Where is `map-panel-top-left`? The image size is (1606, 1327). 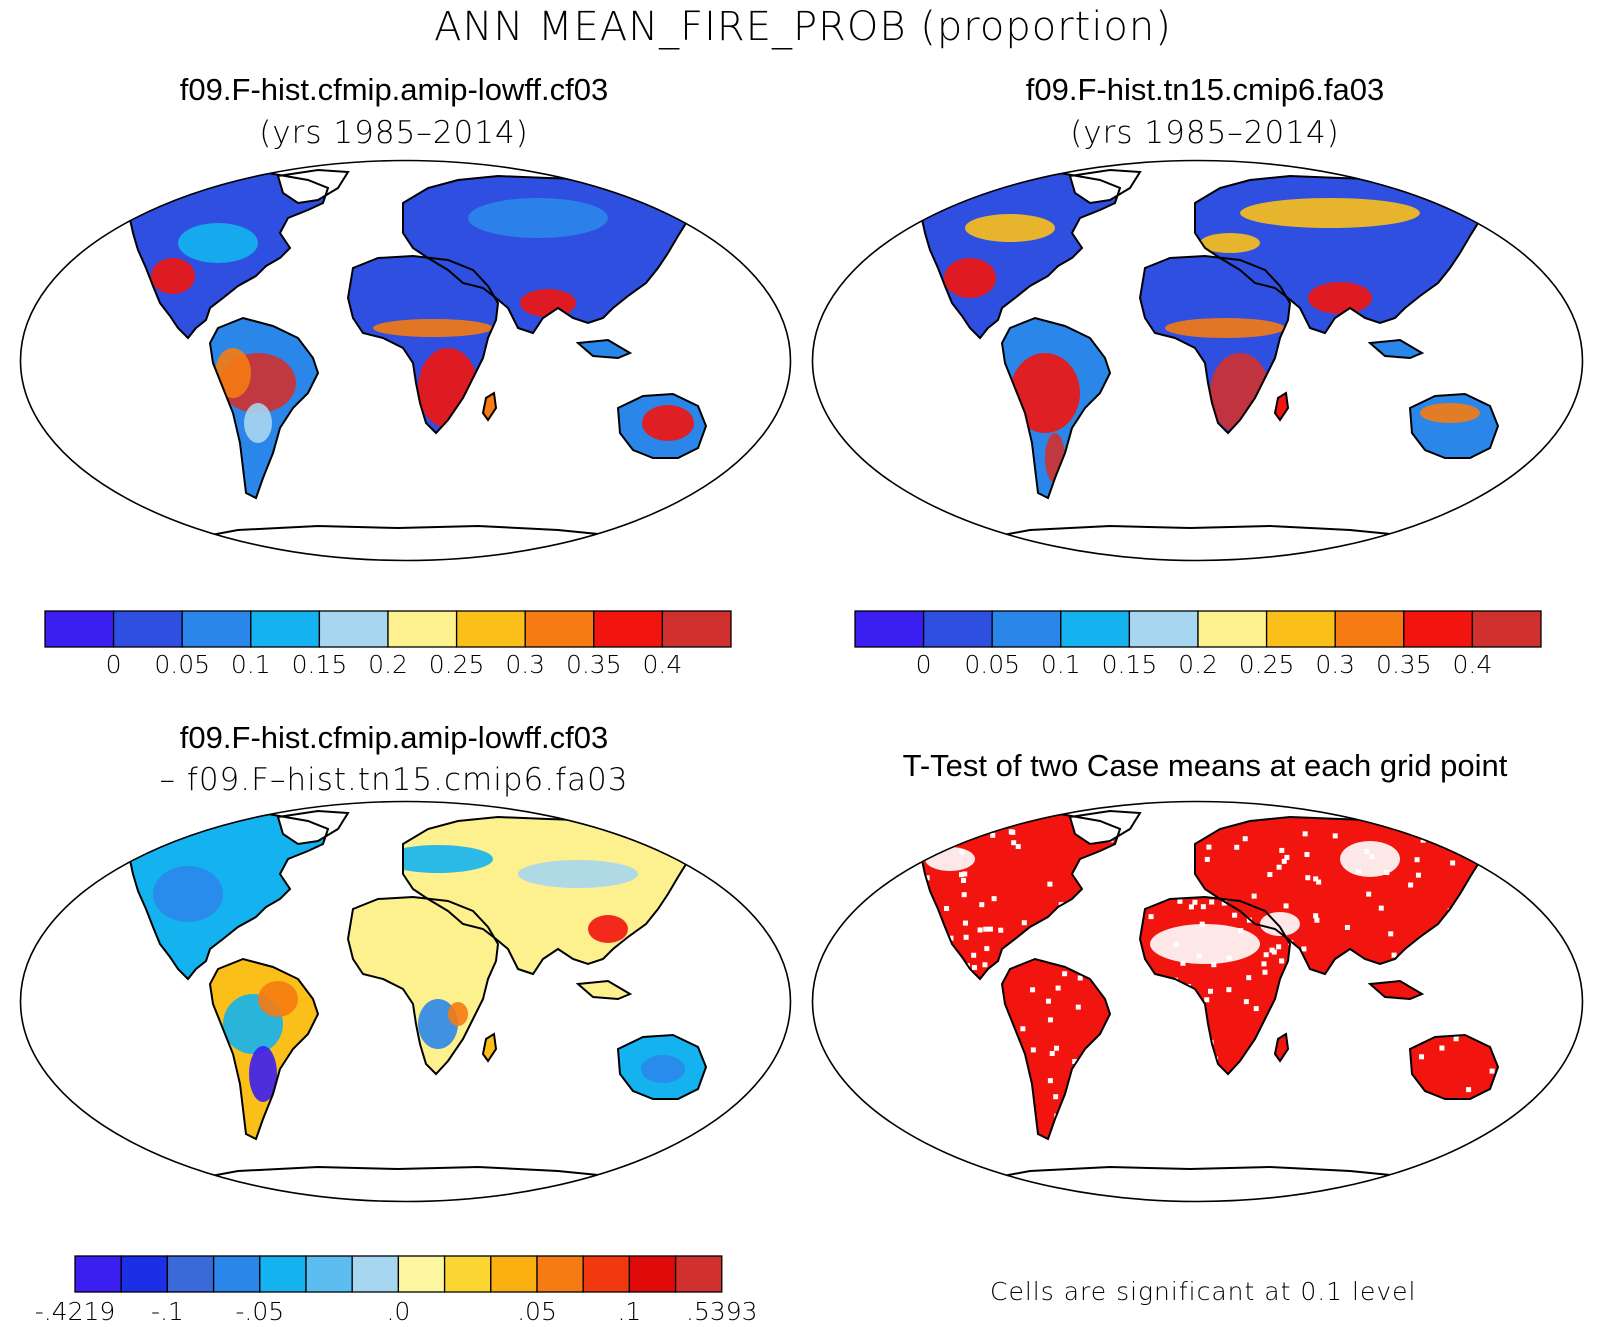
map-panel-top-left is located at coordinates (405, 360).